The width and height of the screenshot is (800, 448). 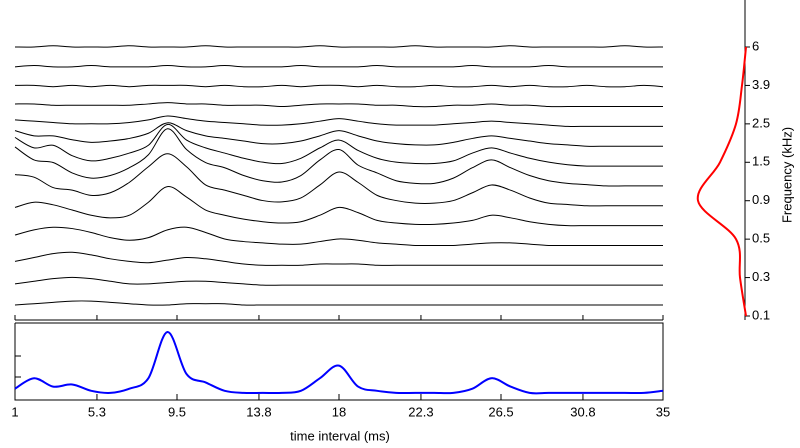 What do you see at coordinates (14, 411) in the screenshot?
I see `x-tick-label: 1` at bounding box center [14, 411].